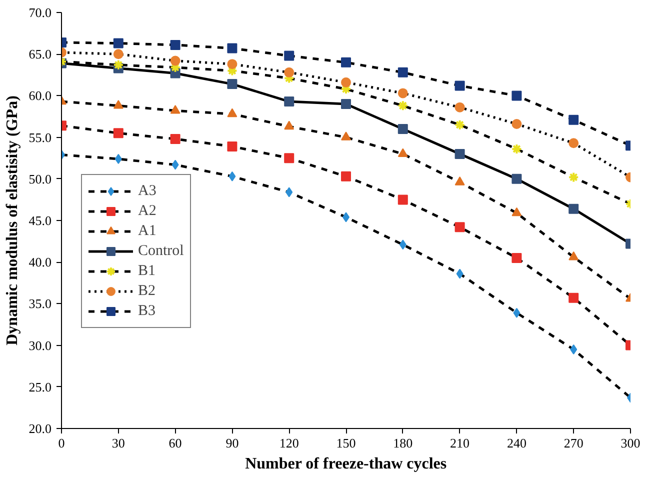  What do you see at coordinates (232, 443) in the screenshot?
I see `x-tick-label: 90` at bounding box center [232, 443].